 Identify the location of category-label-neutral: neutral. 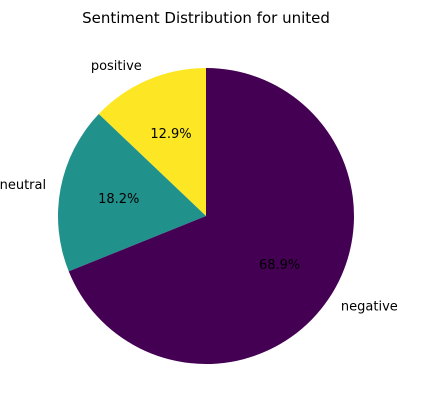
(23, 185).